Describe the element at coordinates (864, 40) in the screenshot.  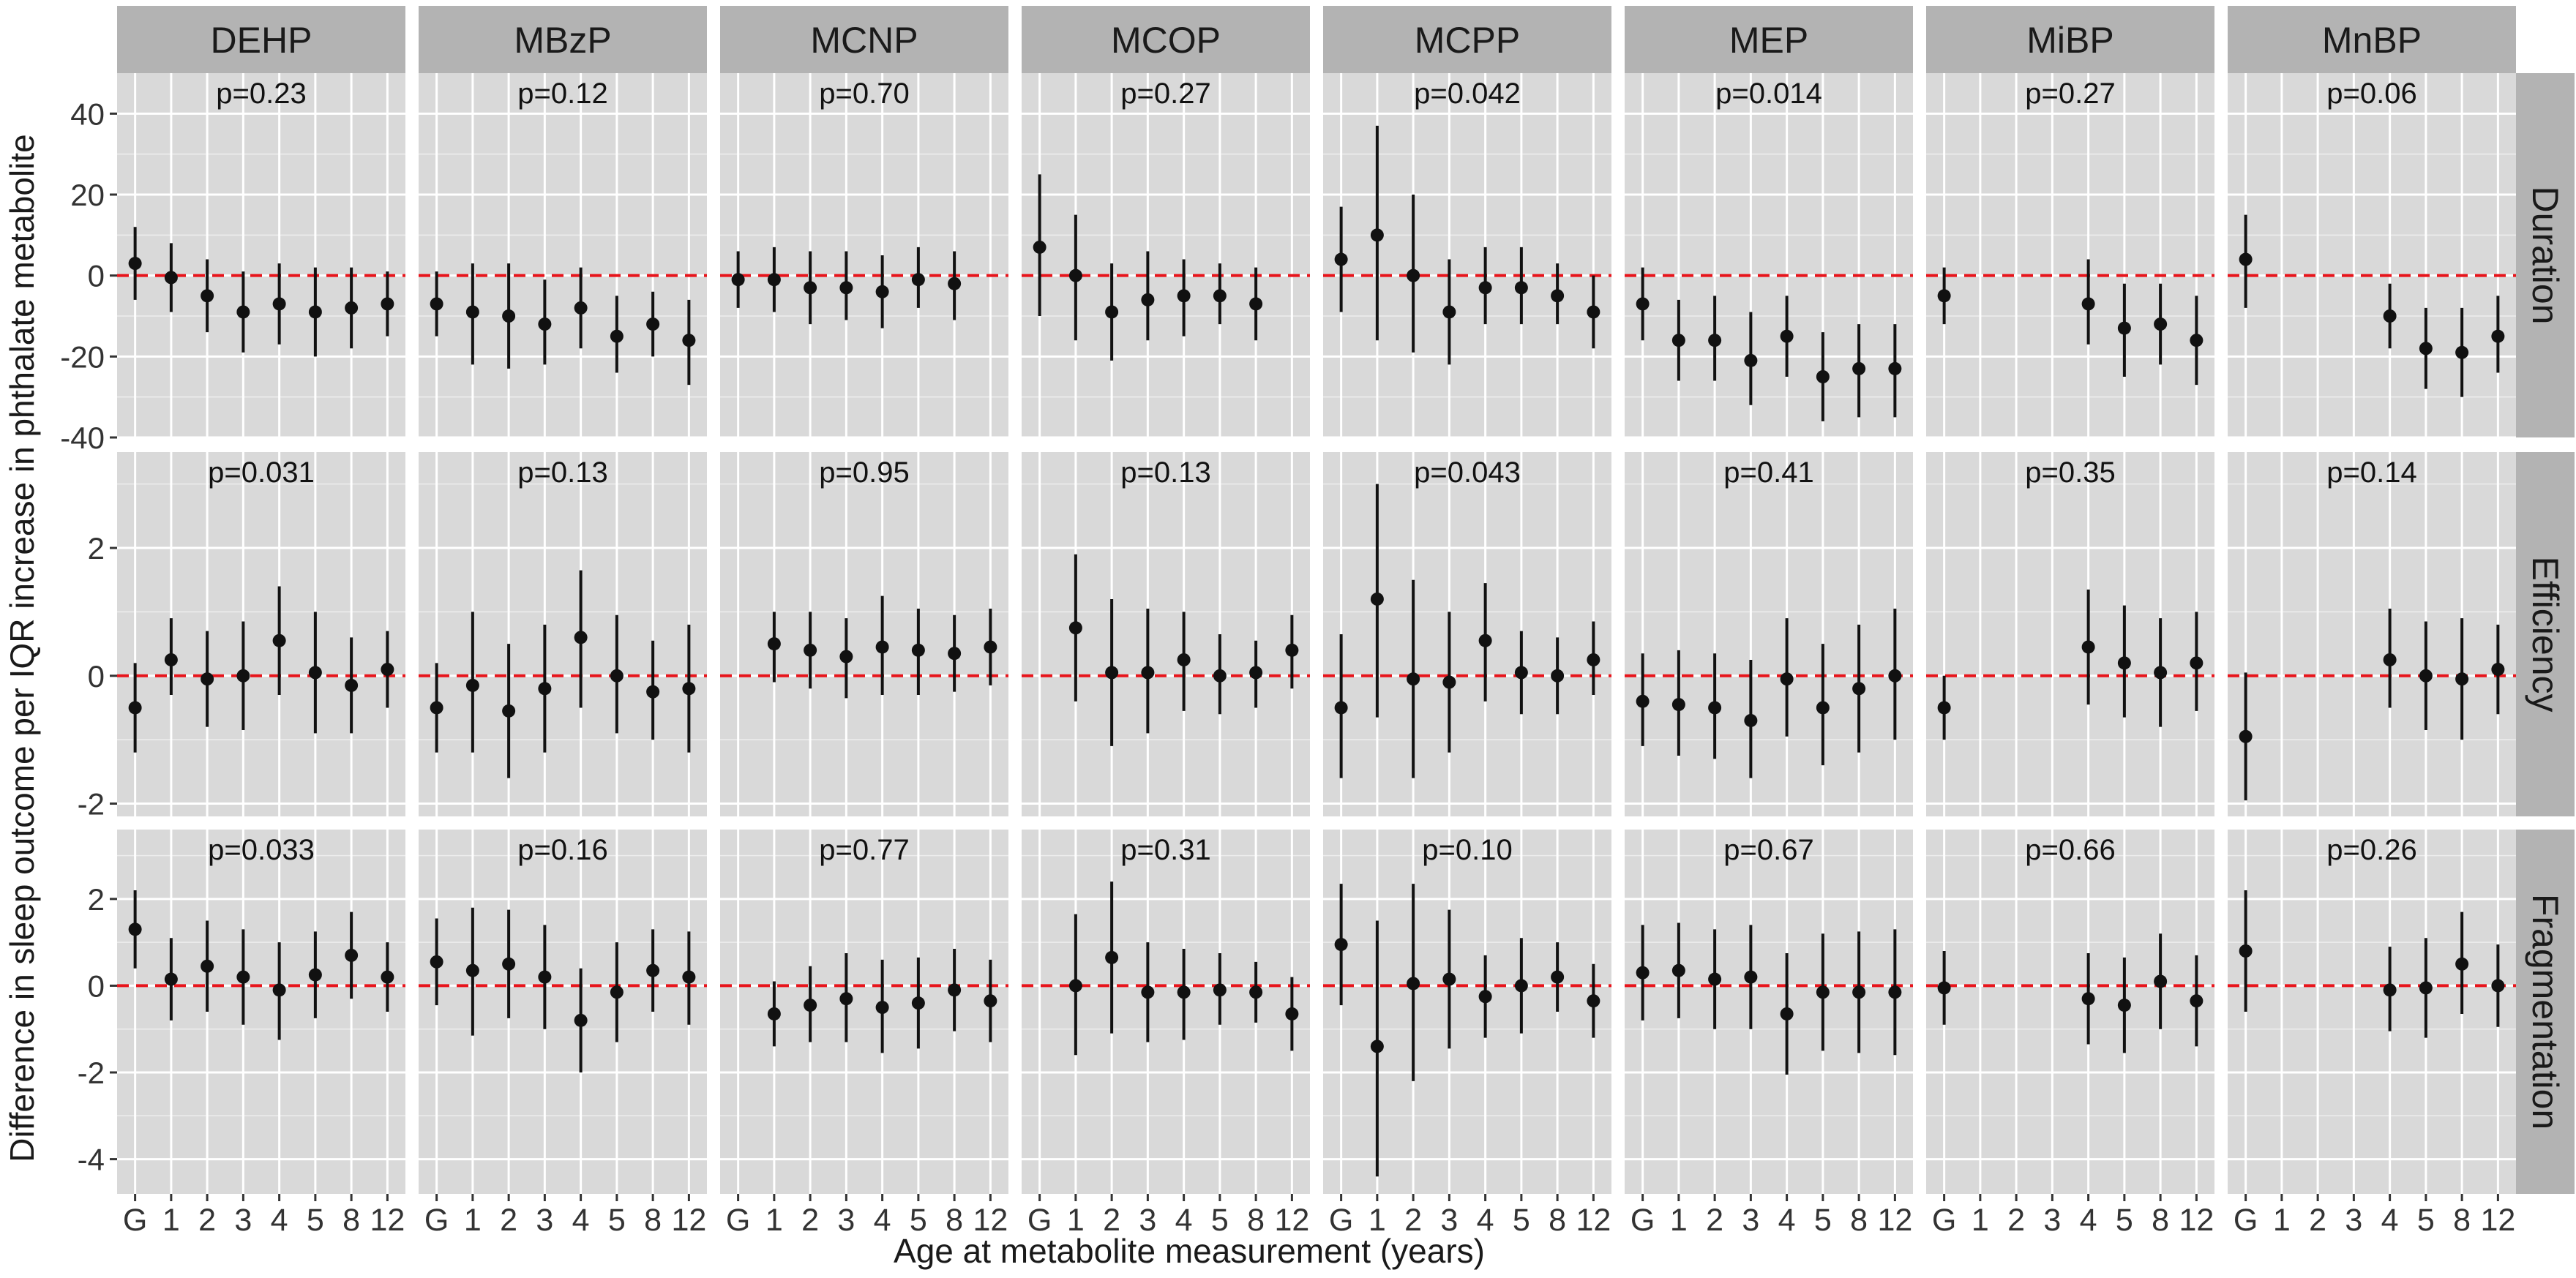
I see `strip-mcnp` at that location.